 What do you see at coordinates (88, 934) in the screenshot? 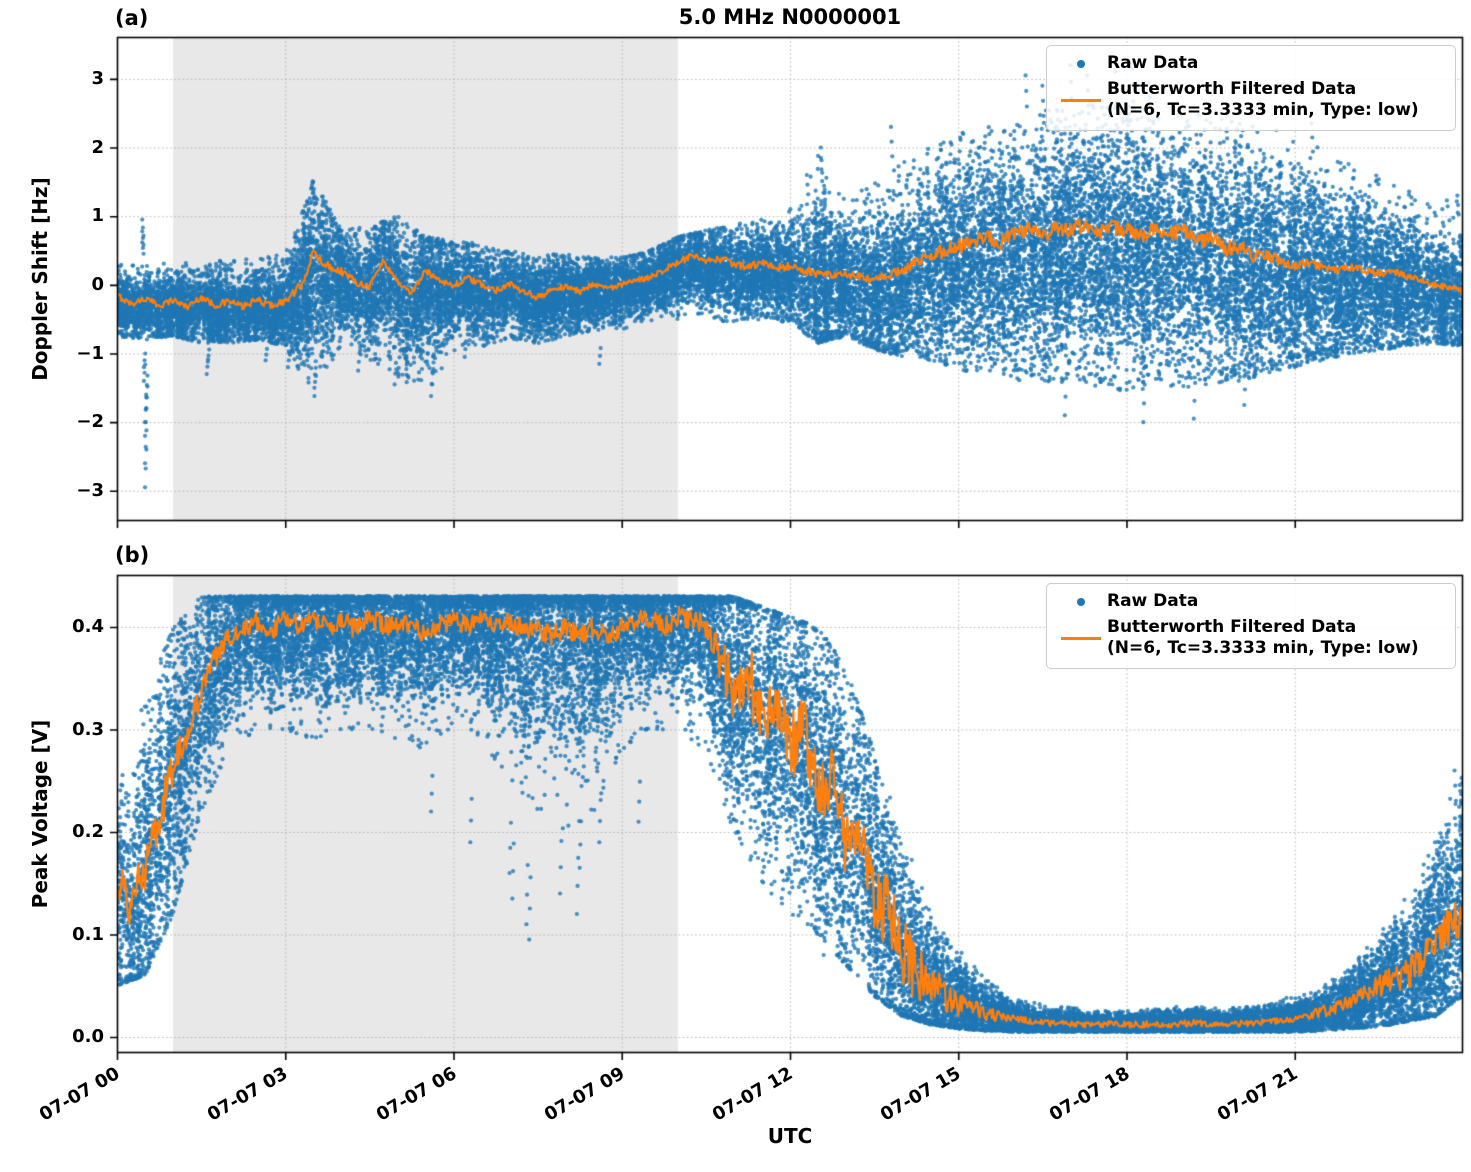
I see `y-tick-label-b-3: 0.1` at bounding box center [88, 934].